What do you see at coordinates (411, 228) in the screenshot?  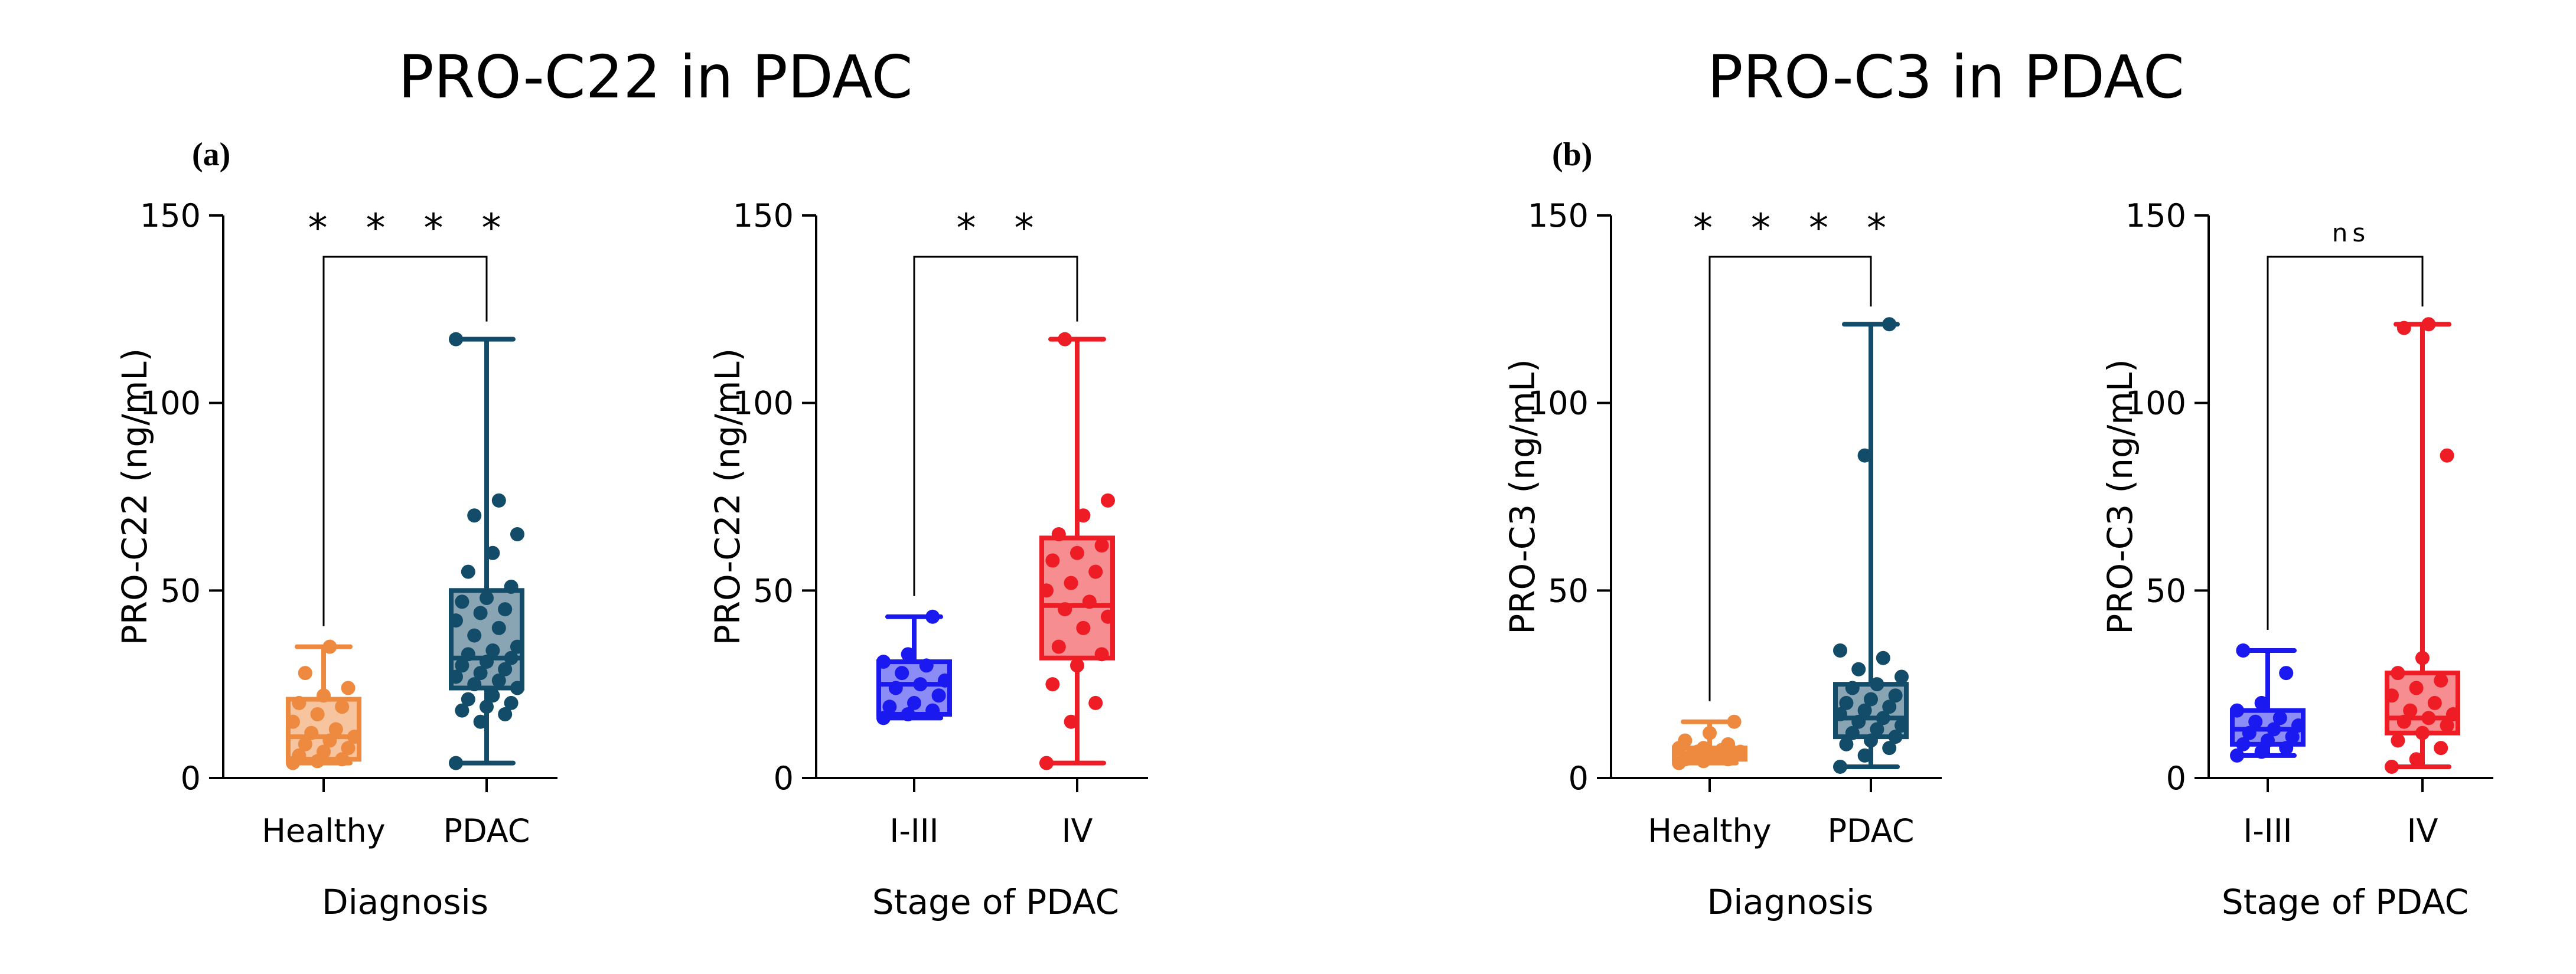 I see `significance-label: * * * *` at bounding box center [411, 228].